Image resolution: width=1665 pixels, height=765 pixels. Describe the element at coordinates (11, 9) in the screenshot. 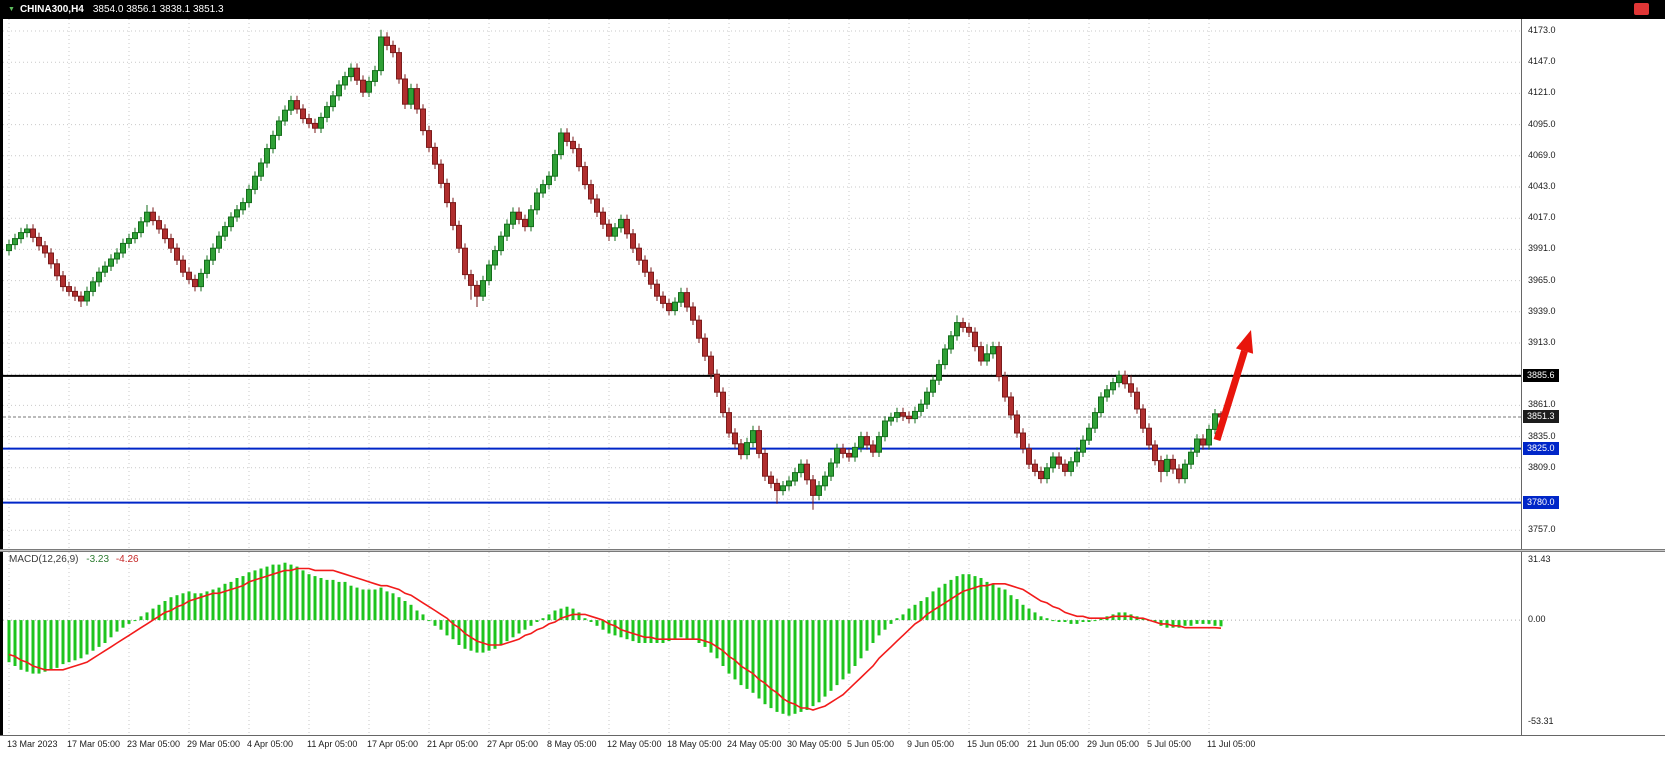

I see `symbol-dropdown-icon: ▼` at that location.